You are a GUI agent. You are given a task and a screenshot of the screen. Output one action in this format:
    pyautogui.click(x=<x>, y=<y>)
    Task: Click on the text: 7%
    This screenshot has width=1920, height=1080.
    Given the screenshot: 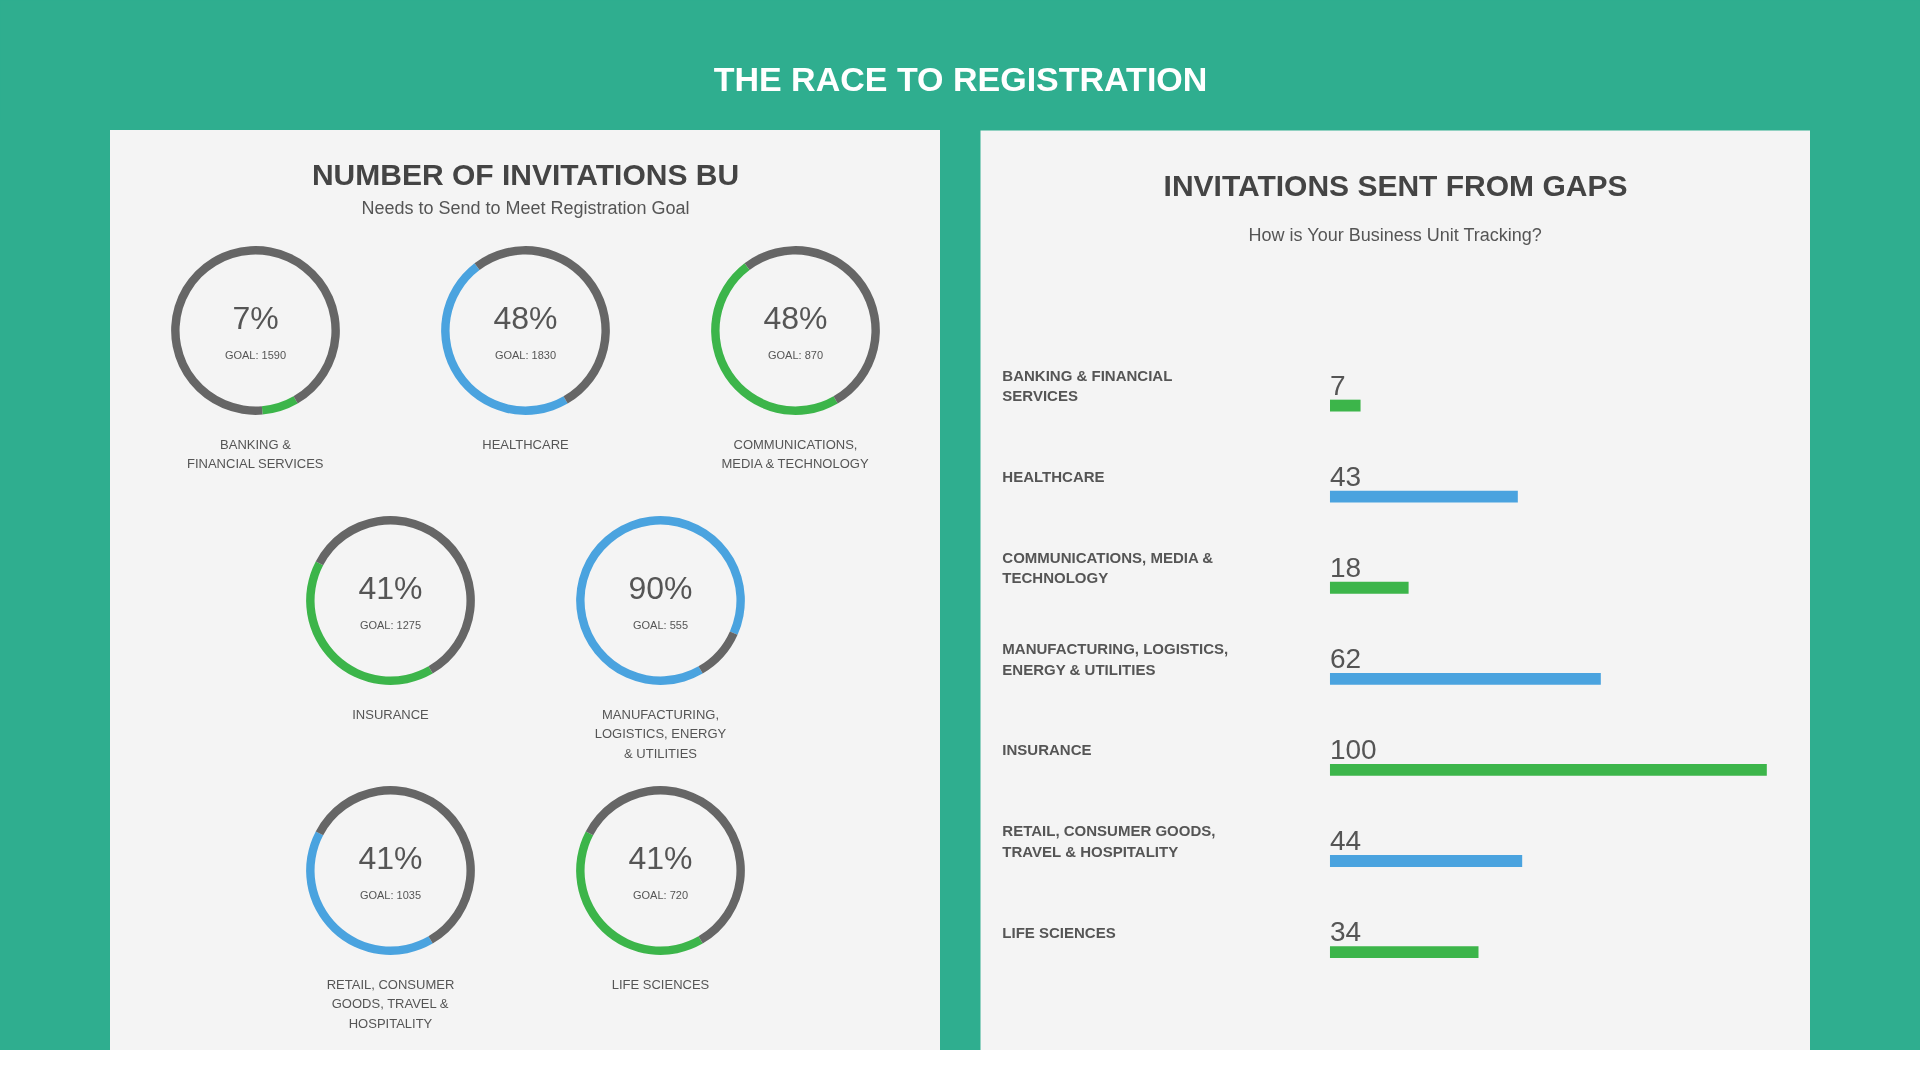 What is the action you would take?
    pyautogui.click(x=255, y=318)
    